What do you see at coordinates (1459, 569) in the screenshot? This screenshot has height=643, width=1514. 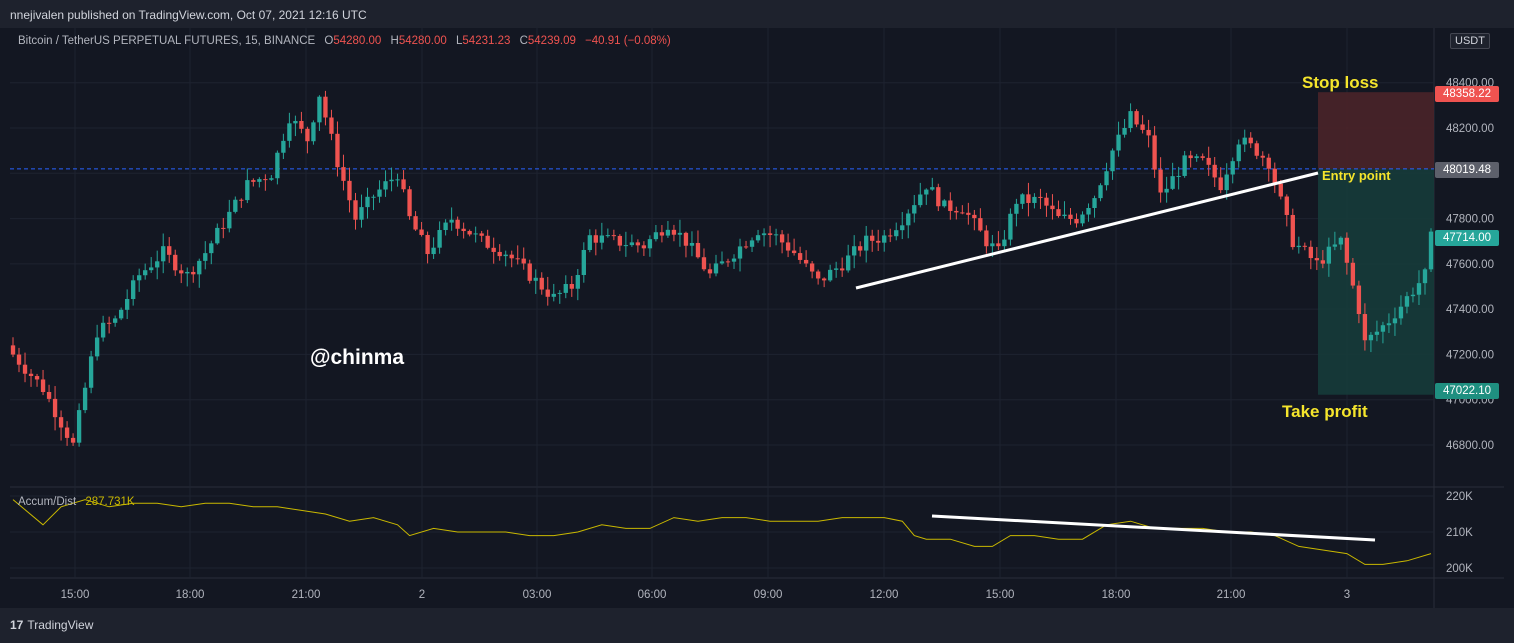 I see `ad-tick-label: 200K` at bounding box center [1459, 569].